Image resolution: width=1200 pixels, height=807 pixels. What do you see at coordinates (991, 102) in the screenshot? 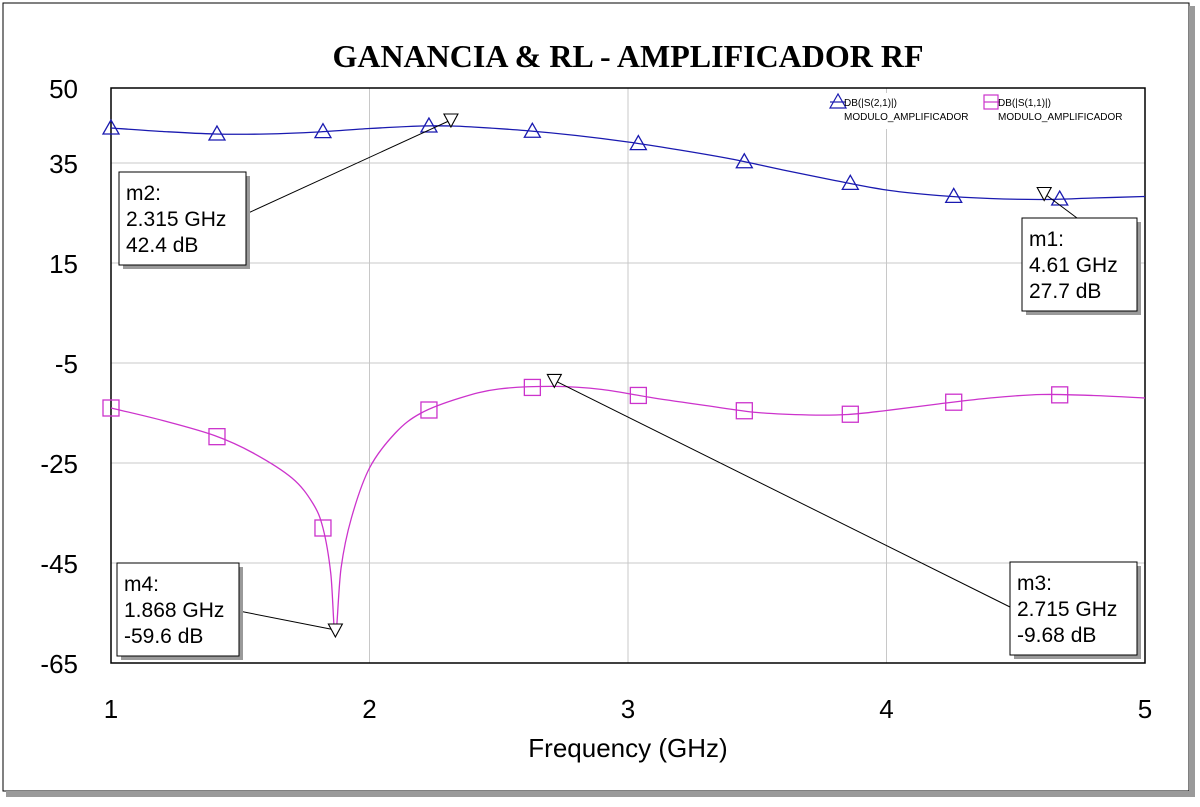
I see `legend-square-icon` at bounding box center [991, 102].